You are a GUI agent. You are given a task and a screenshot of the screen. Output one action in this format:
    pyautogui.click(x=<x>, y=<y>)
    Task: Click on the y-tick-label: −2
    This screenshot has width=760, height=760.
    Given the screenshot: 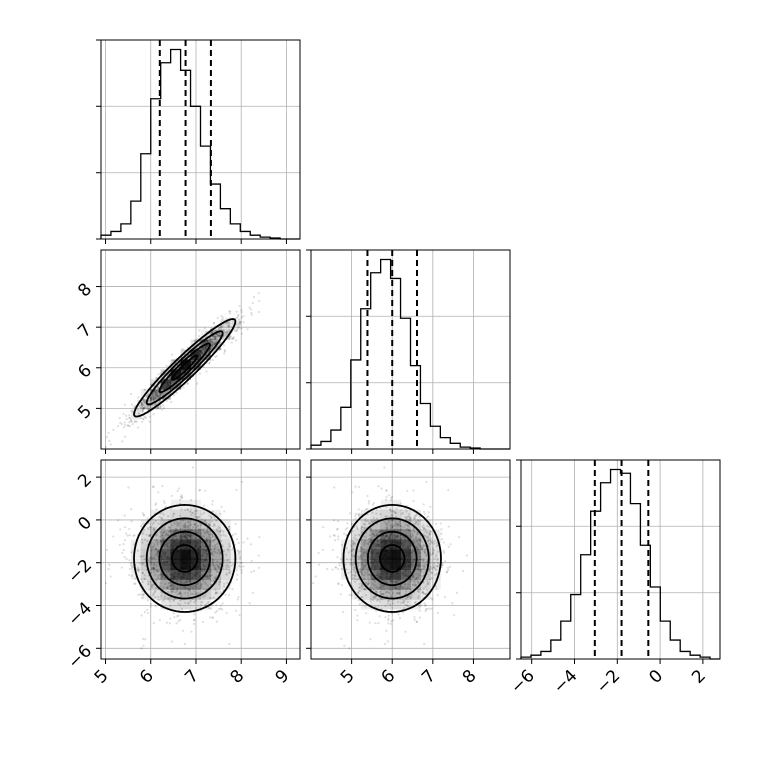 What is the action you would take?
    pyautogui.click(x=80, y=572)
    